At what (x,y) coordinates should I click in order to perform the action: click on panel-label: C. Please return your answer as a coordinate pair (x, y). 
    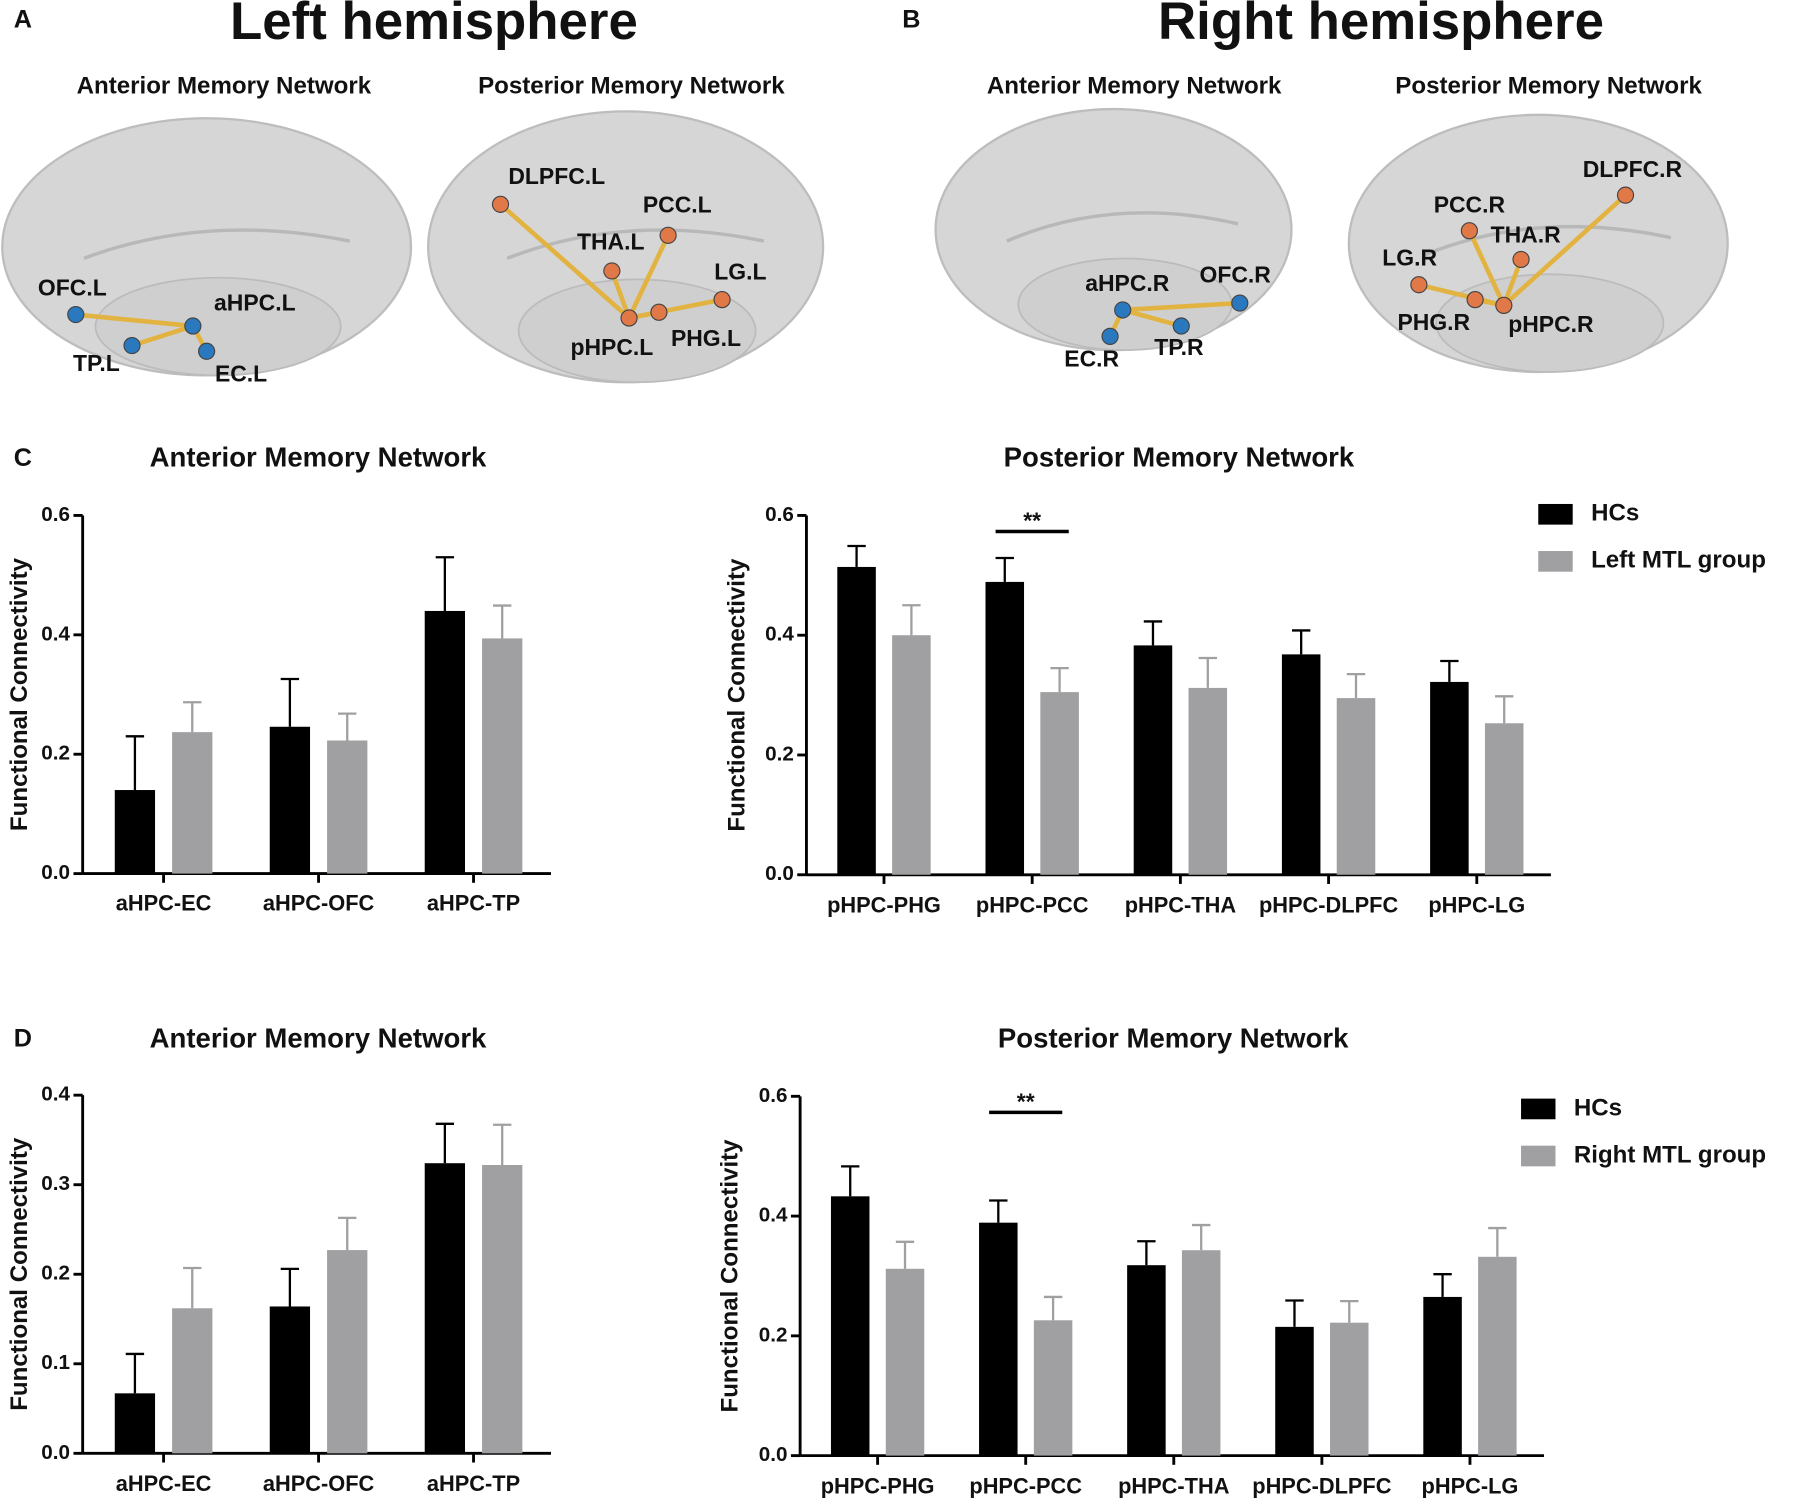
    Looking at the image, I should click on (23, 458).